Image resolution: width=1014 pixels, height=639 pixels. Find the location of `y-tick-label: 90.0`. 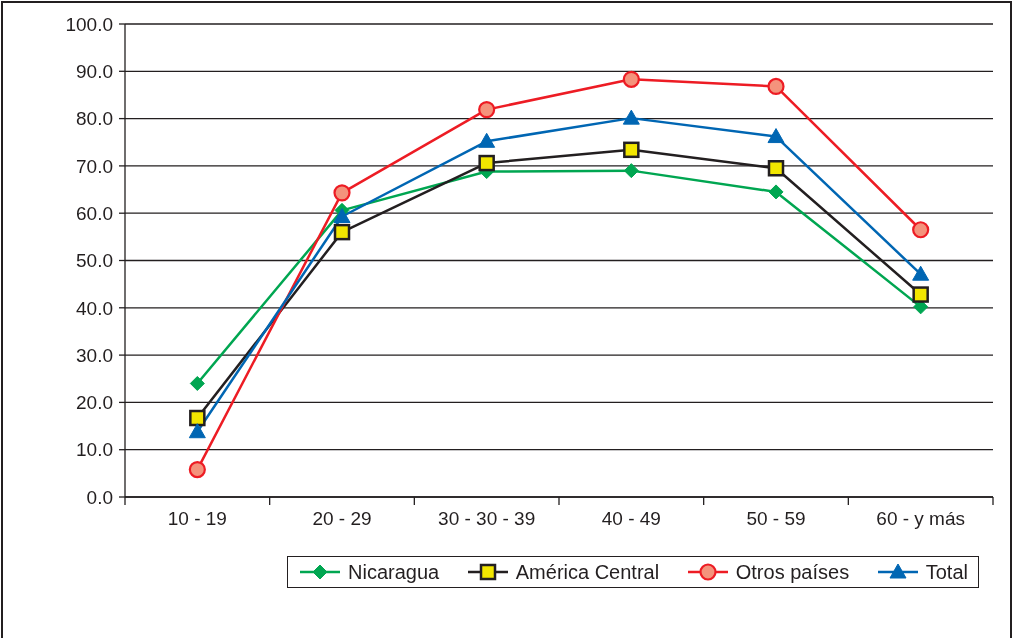

y-tick-label: 90.0 is located at coordinates (94, 72).